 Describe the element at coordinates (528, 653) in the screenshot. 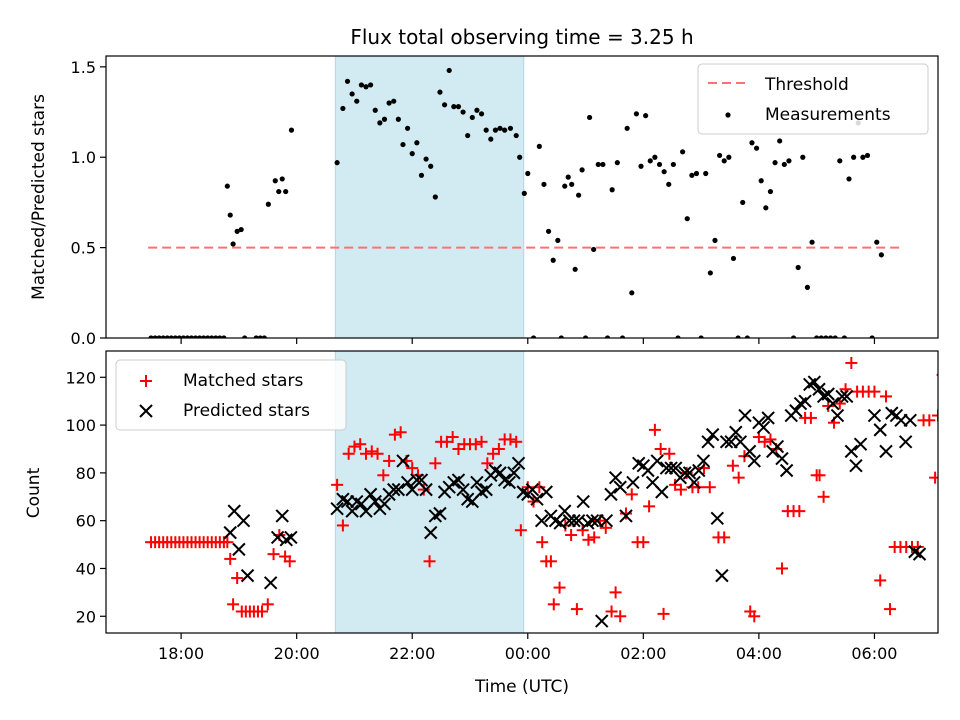

I see `x-tick-label: 00:00` at that location.